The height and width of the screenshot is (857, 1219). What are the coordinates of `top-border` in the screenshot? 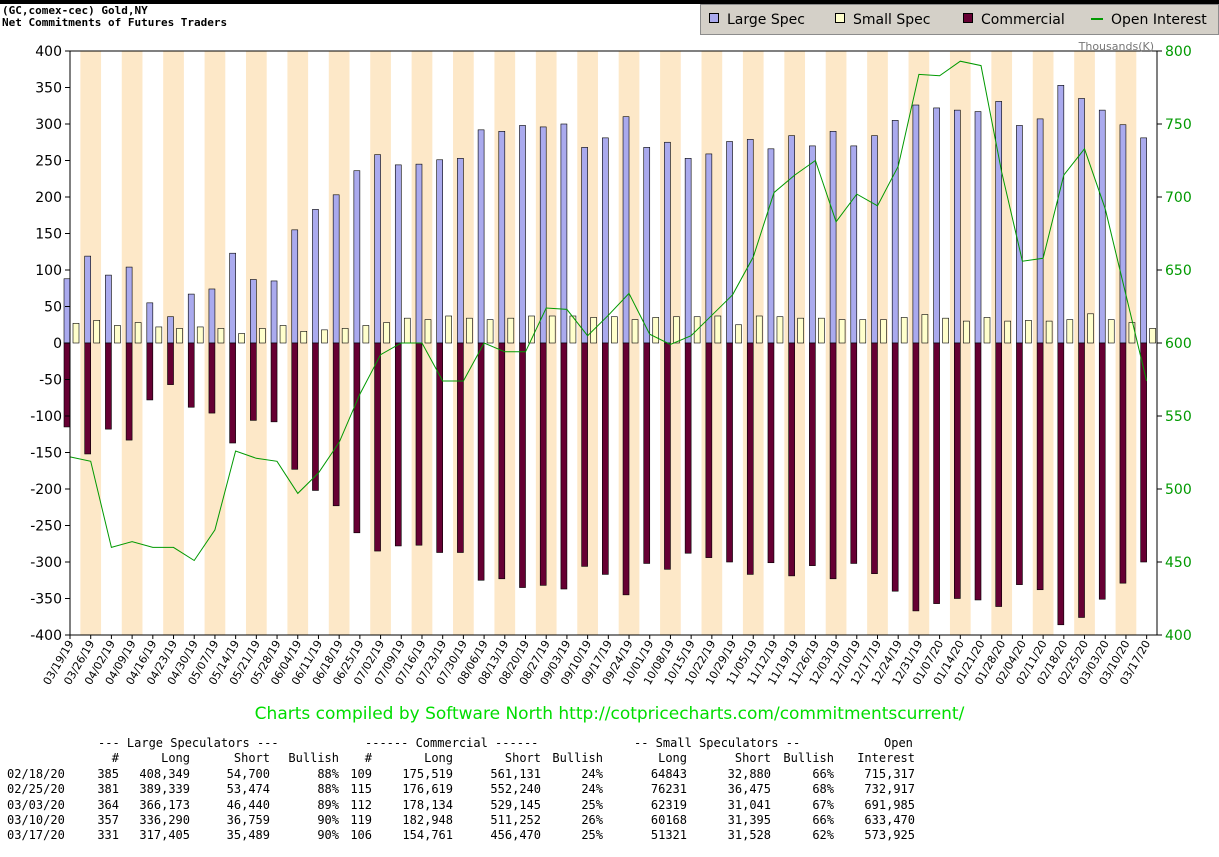 It's located at (609, 2).